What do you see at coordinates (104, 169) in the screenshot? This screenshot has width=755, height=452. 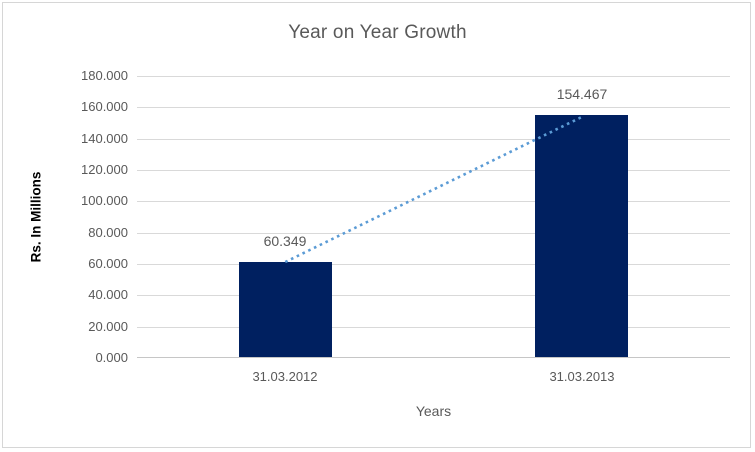 I see `y-tick-label: 120.000` at bounding box center [104, 169].